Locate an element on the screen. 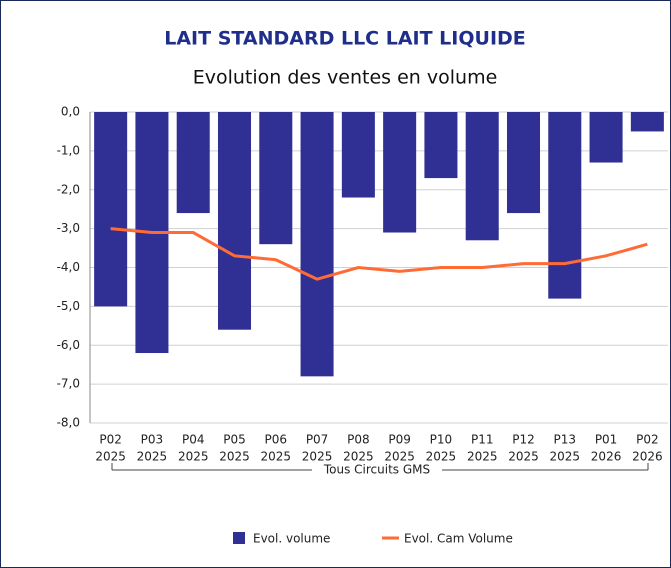  y-tick-label: -4,0 is located at coordinates (68, 267).